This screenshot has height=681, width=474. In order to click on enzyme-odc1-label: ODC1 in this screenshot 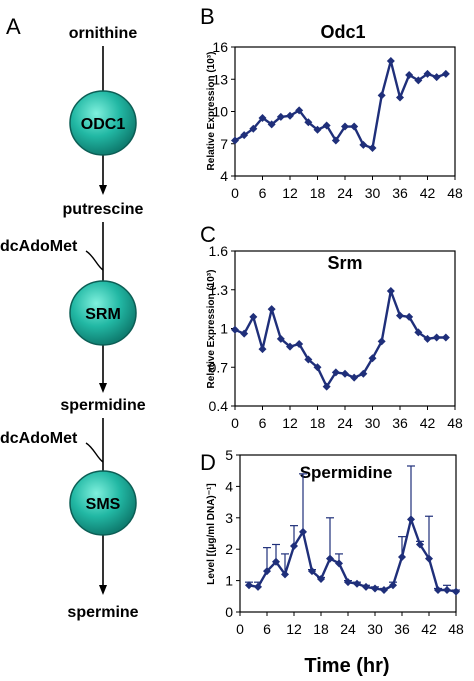, I will do `click(103, 124)`.